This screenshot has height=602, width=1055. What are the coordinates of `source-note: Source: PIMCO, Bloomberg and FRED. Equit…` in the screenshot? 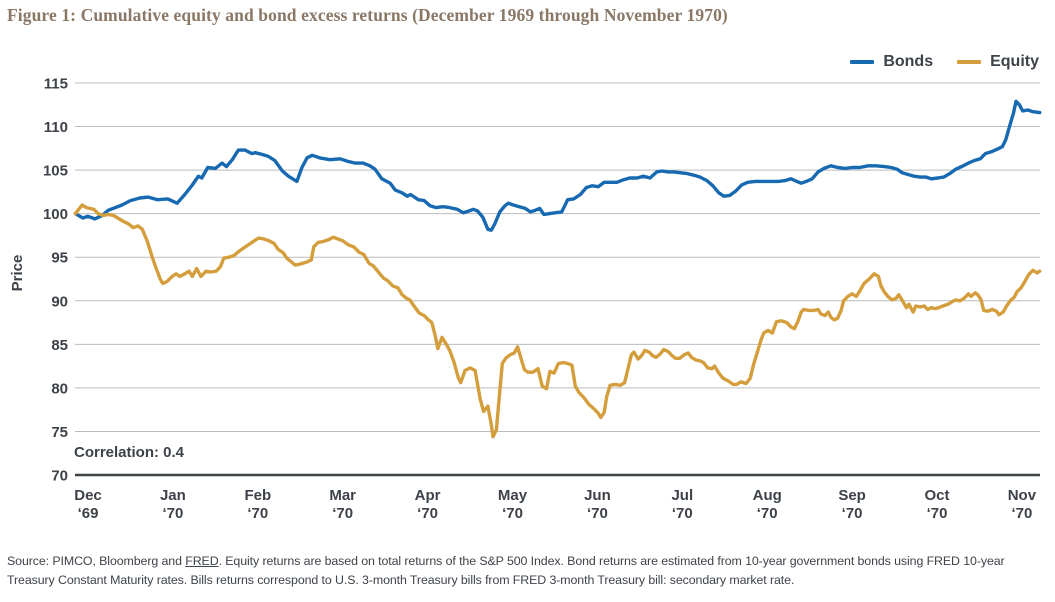 It's located at (529, 570).